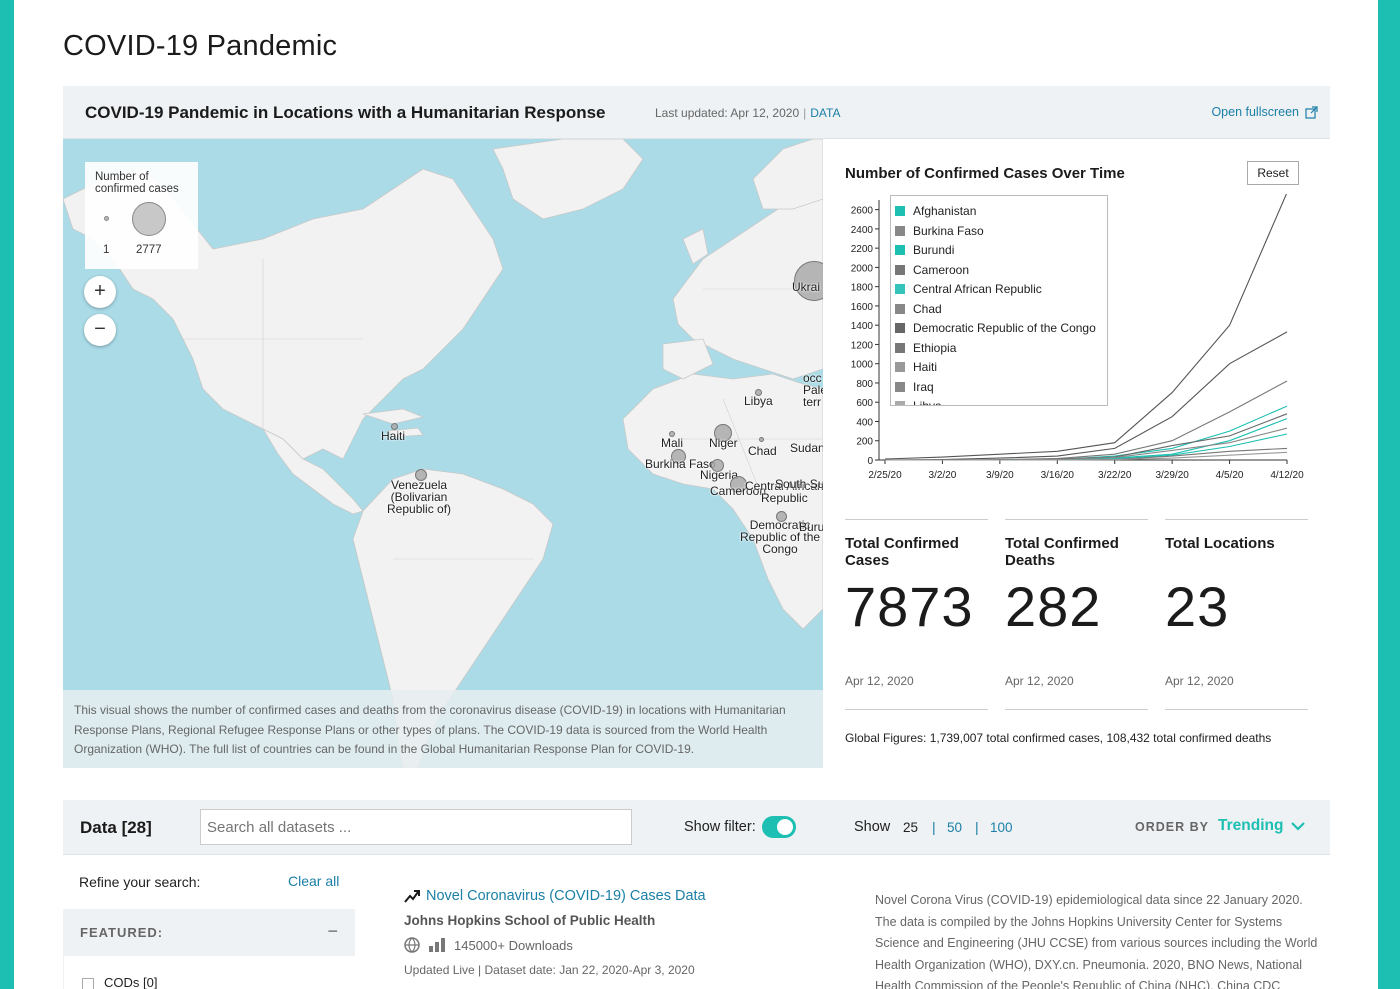  I want to click on bar-chart-icon, so click(437, 945).